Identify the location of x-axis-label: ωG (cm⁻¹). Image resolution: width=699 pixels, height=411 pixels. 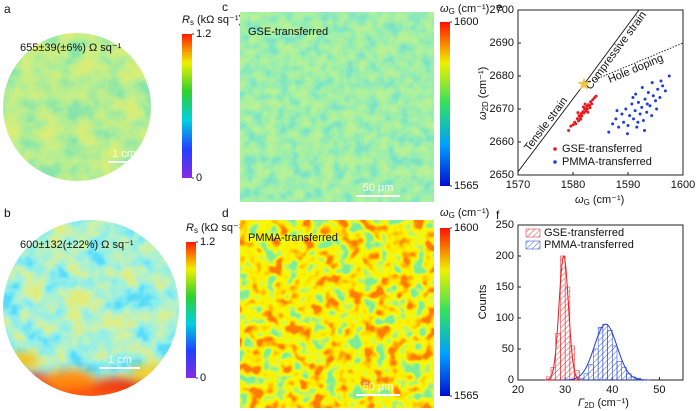
(599, 200).